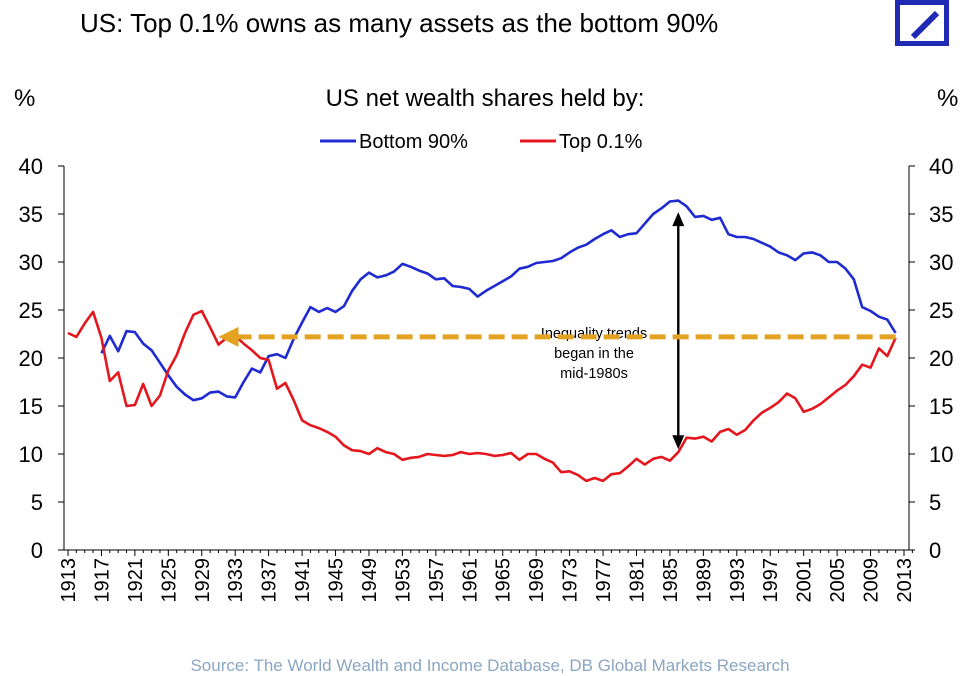 The height and width of the screenshot is (676, 980). What do you see at coordinates (671, 580) in the screenshot?
I see `x-tick-label: 1985` at bounding box center [671, 580].